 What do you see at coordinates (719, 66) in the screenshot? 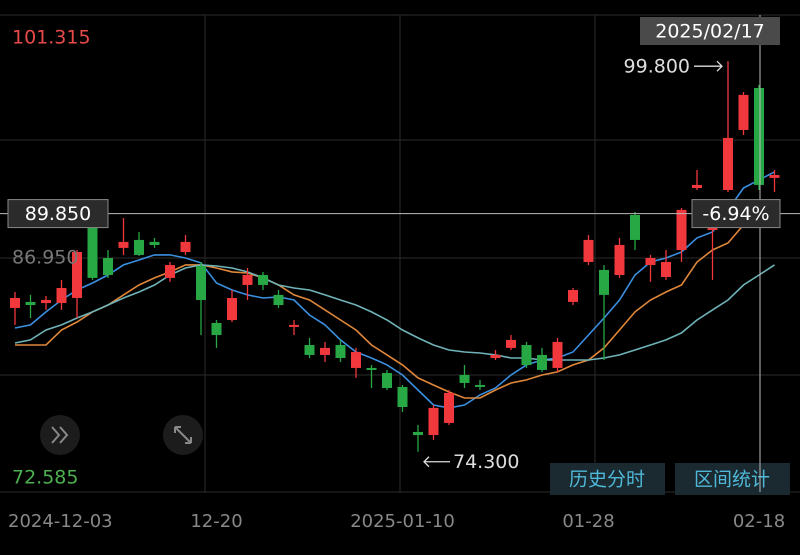
I see `high-arrow-head` at bounding box center [719, 66].